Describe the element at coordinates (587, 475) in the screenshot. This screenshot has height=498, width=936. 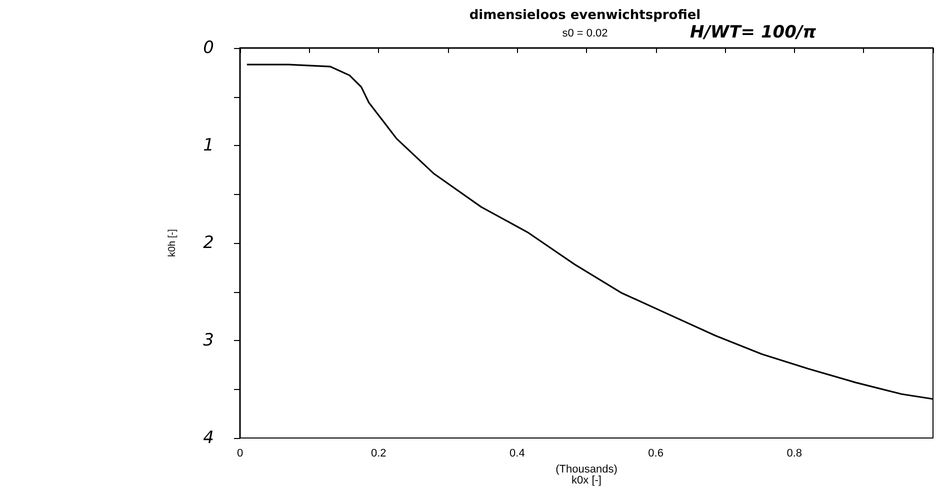
I see `x-axis-title: (Thousands) k0x [-]` at that location.